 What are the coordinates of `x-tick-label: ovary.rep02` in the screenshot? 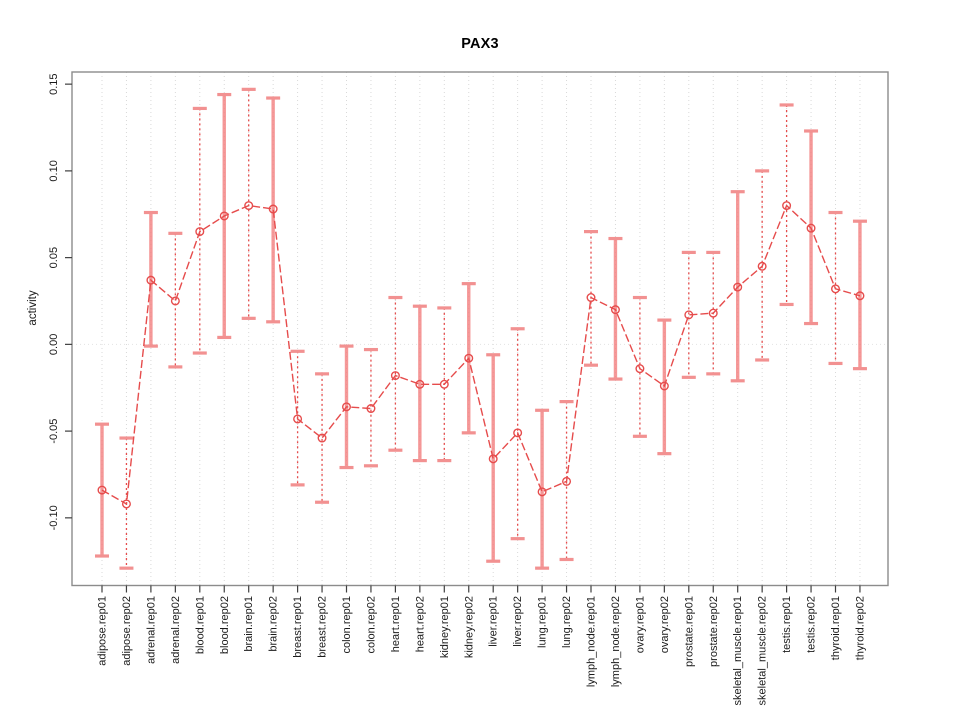 It's located at (665, 624).